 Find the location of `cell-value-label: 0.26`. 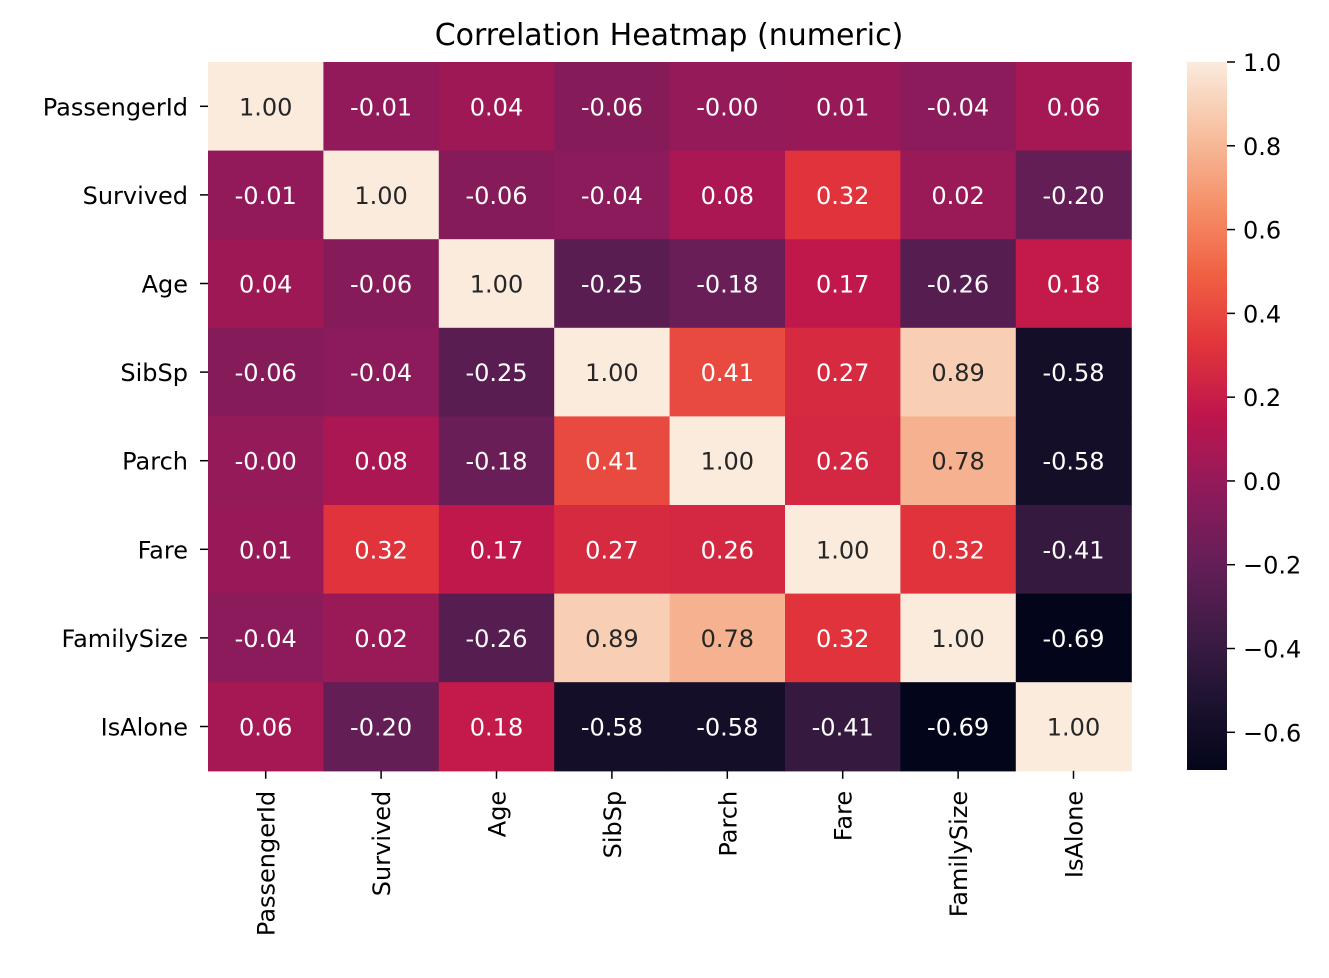

cell-value-label: 0.26 is located at coordinates (727, 550).